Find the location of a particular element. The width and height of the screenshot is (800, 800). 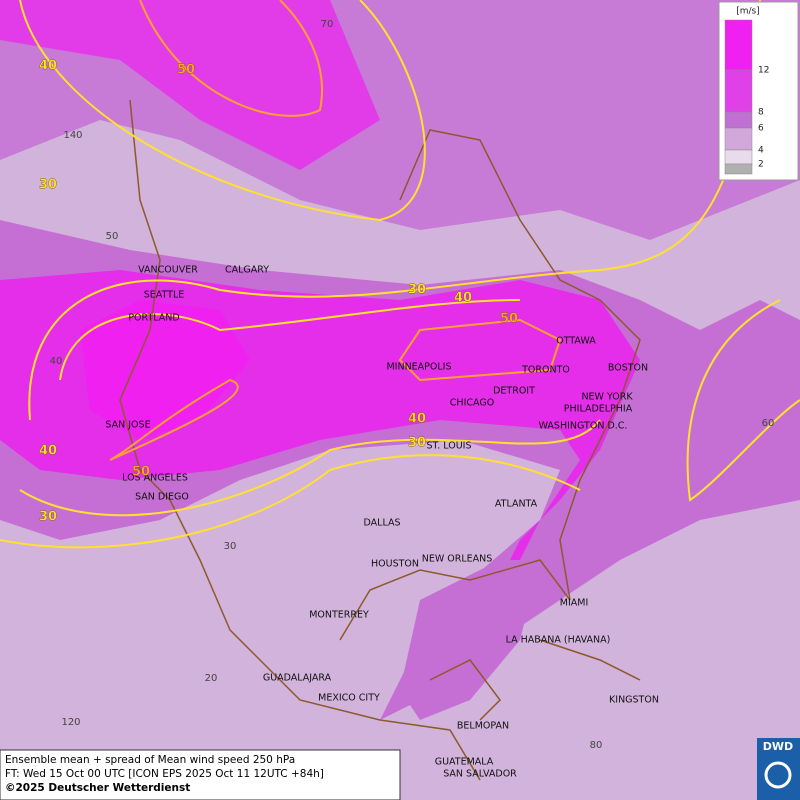

city-label: GUATEMALA is located at coordinates (464, 762).